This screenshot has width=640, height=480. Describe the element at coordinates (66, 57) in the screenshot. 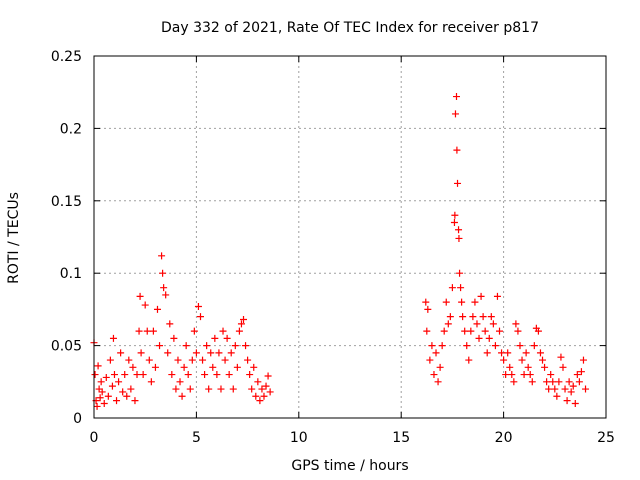

I see `y-tick-label: 0.25` at that location.